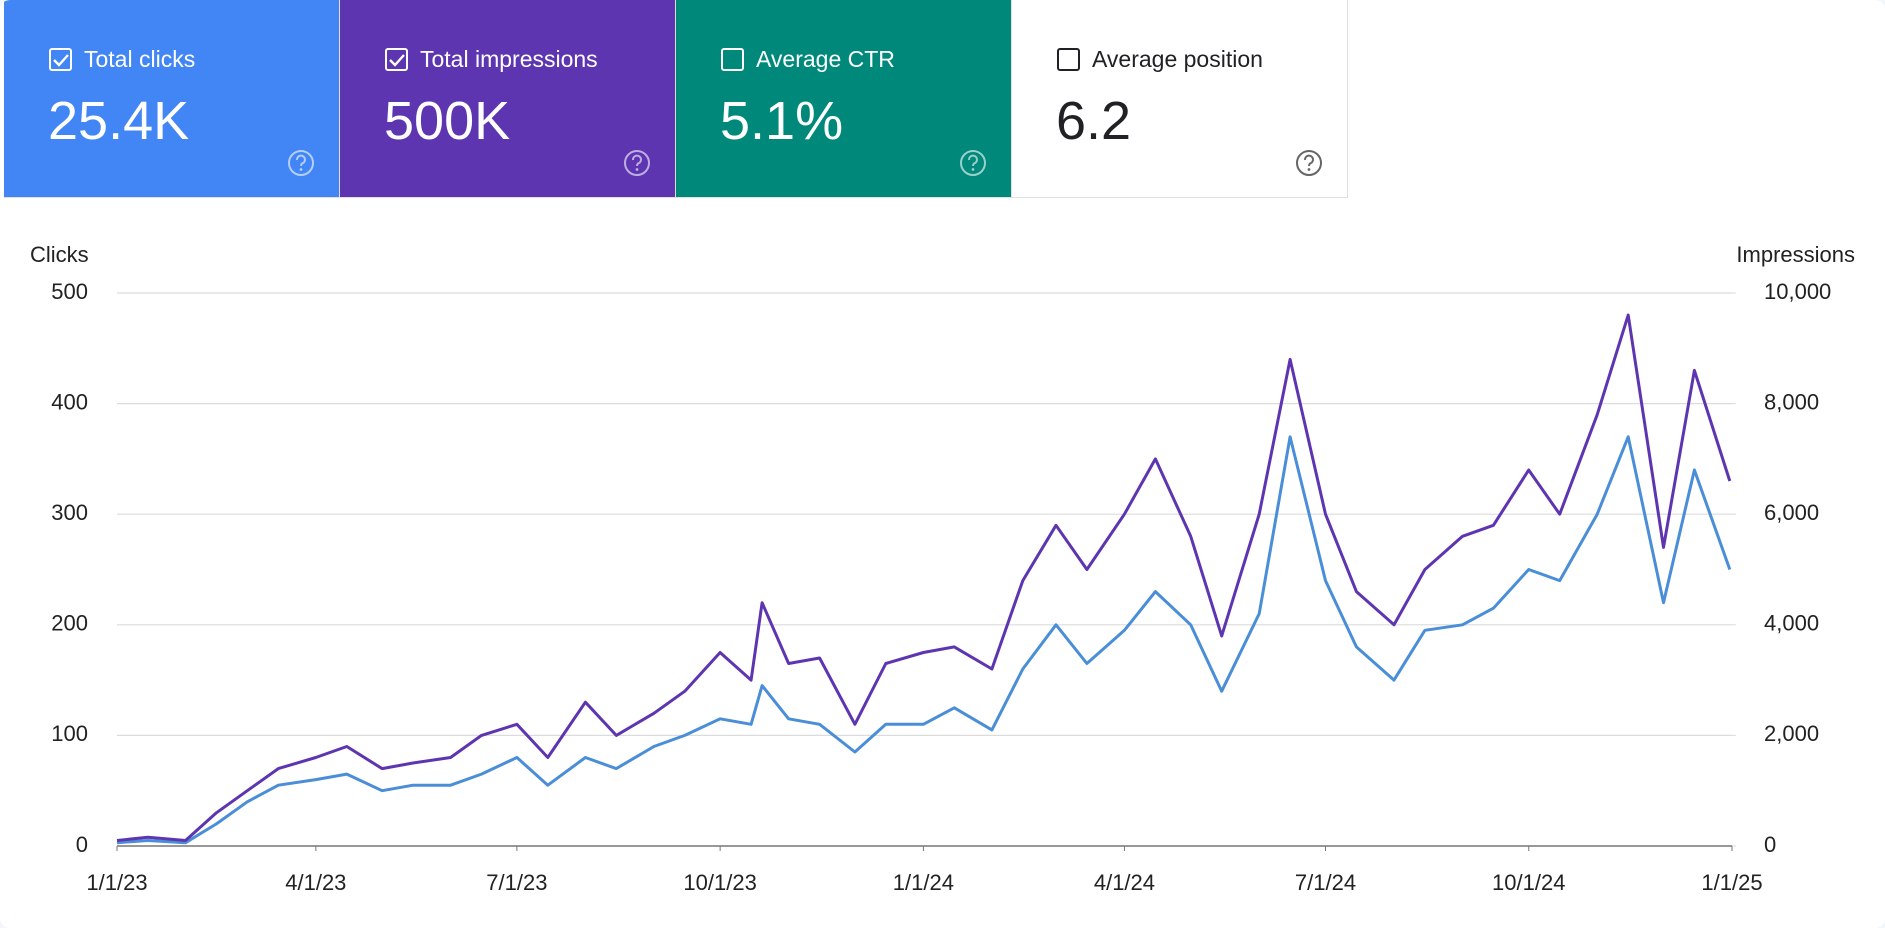  I want to click on x-tick-label: 4/1/24, so click(1124, 882).